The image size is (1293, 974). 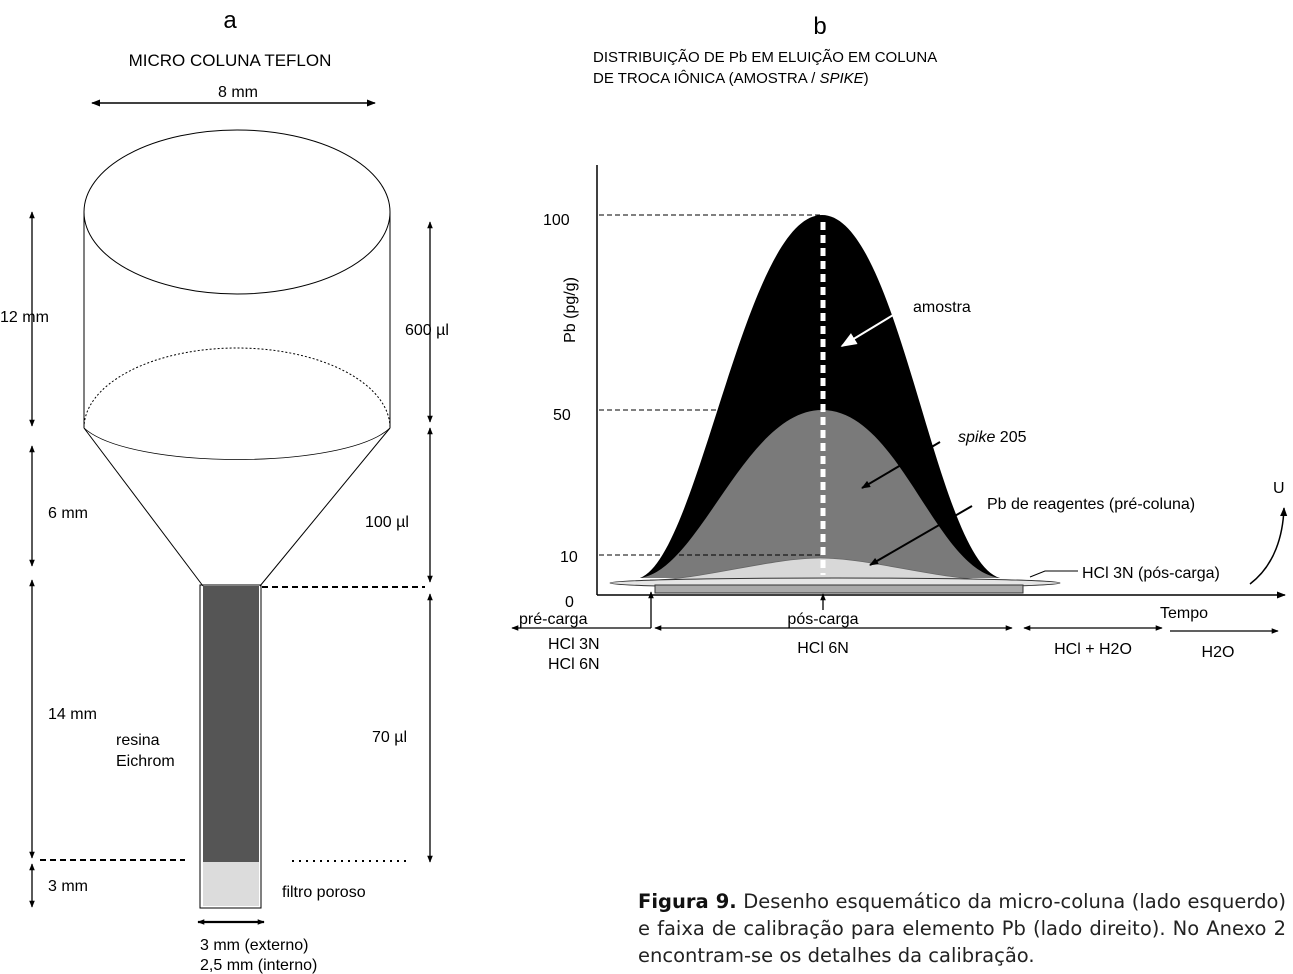 I want to click on h2o-label: H2O, so click(x=1218, y=652).